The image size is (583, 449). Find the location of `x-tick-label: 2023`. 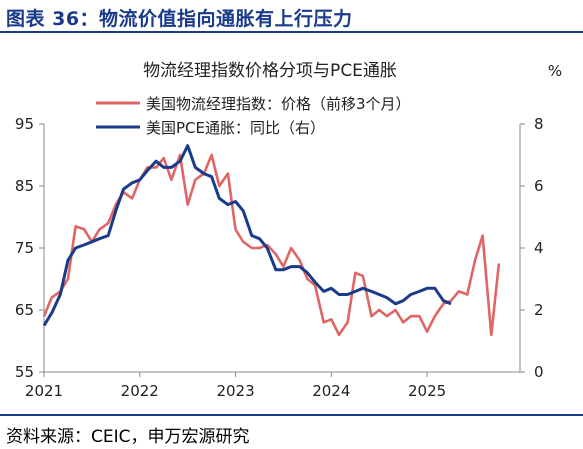

x-tick-label: 2023 is located at coordinates (235, 391).